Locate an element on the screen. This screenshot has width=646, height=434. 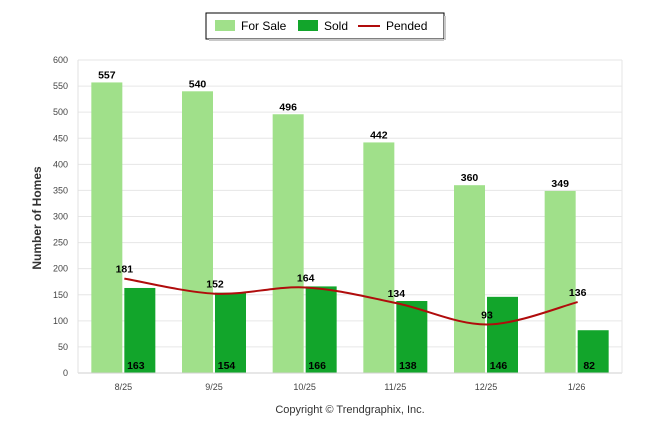
data-label-sold: 166 is located at coordinates (317, 366).